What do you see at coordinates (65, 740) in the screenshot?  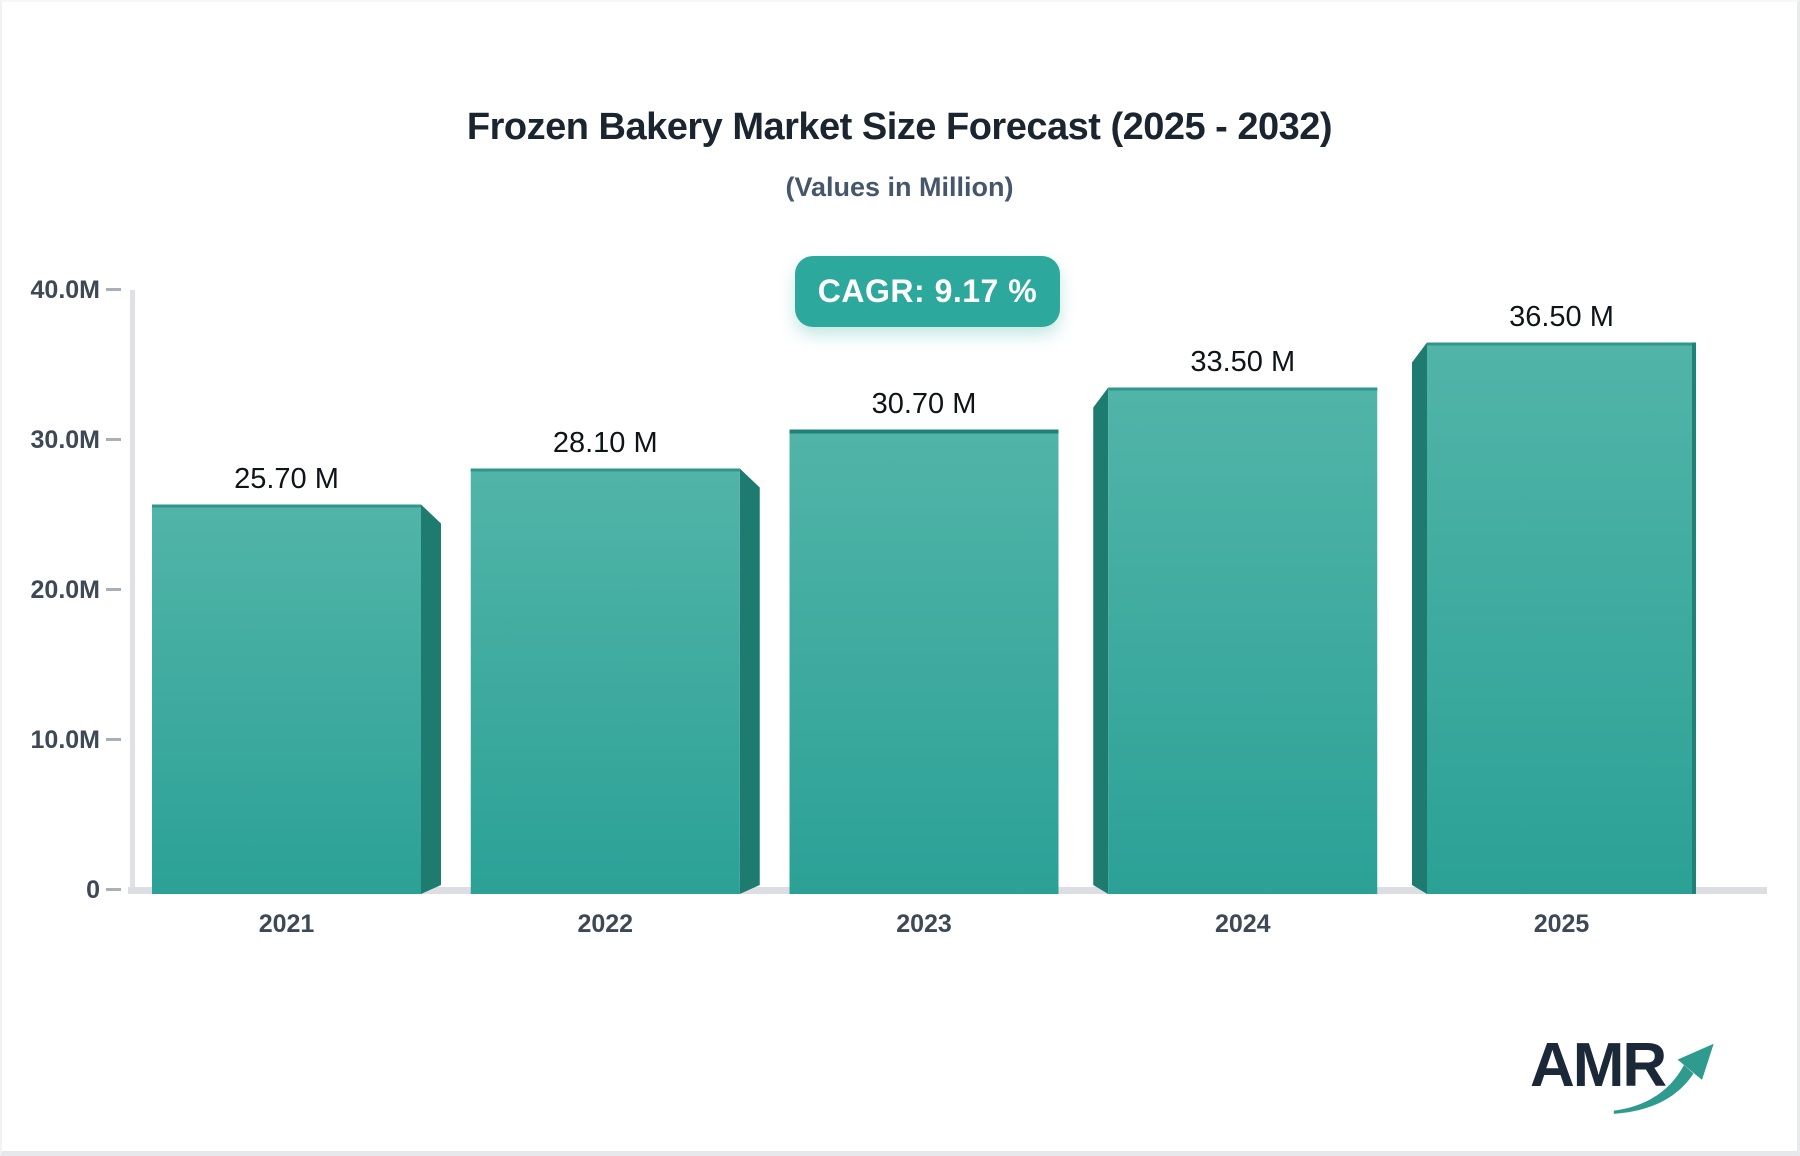 I see `y-tick-label: 10.0M` at bounding box center [65, 740].